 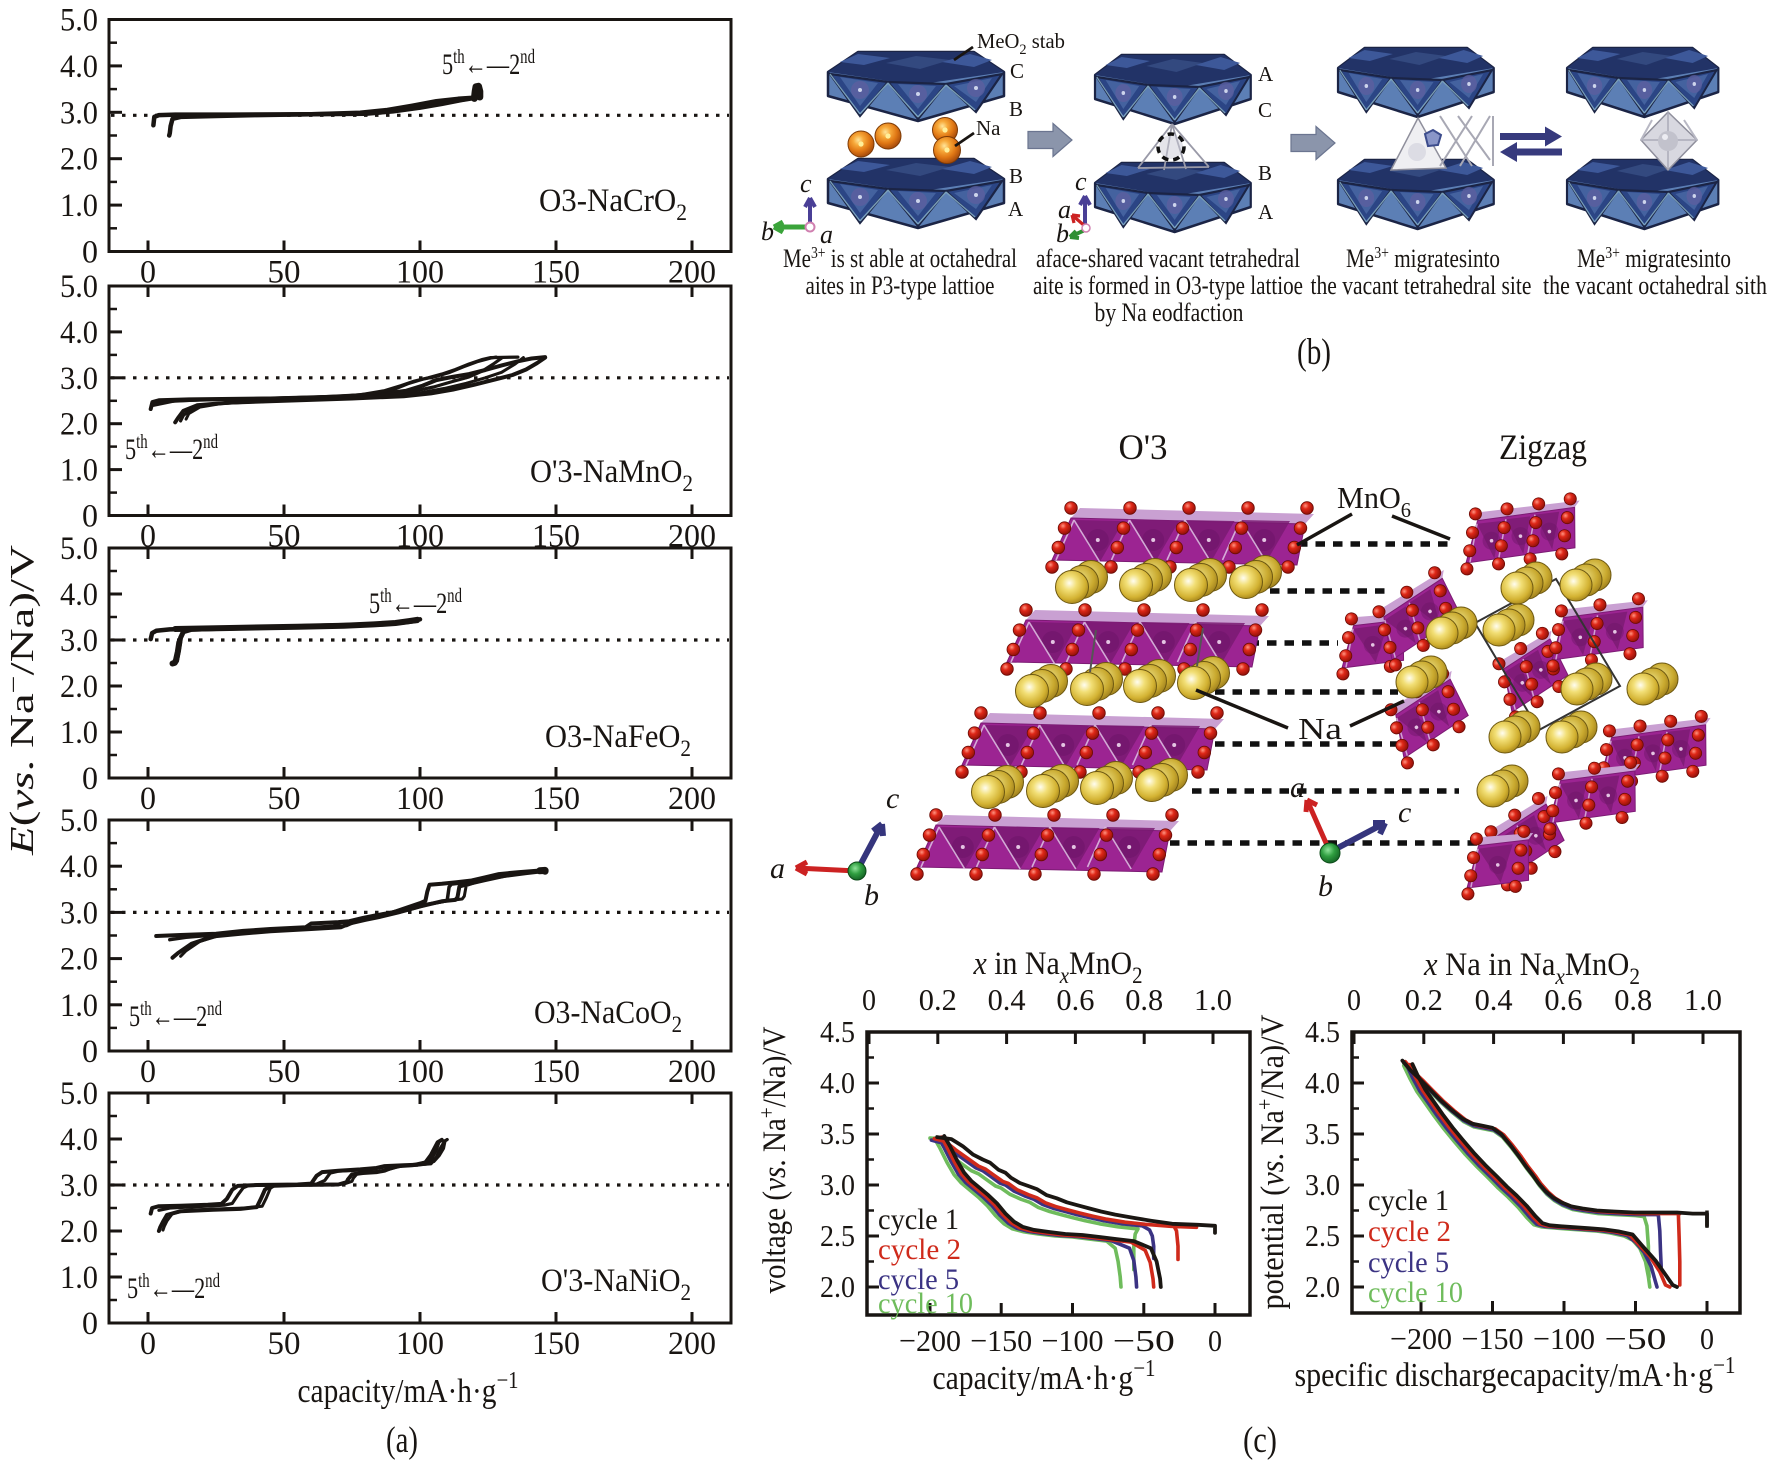 What do you see at coordinates (1260, 1440) in the screenshot?
I see `svg-text: (c)` at bounding box center [1260, 1440].